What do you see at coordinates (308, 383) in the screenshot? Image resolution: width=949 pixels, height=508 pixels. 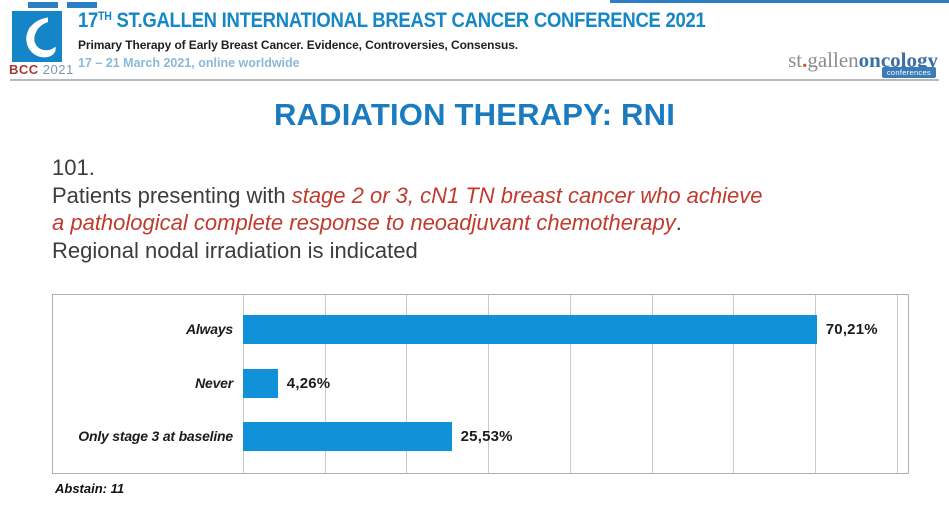 I see `bar-value-label: 4,26%` at bounding box center [308, 383].